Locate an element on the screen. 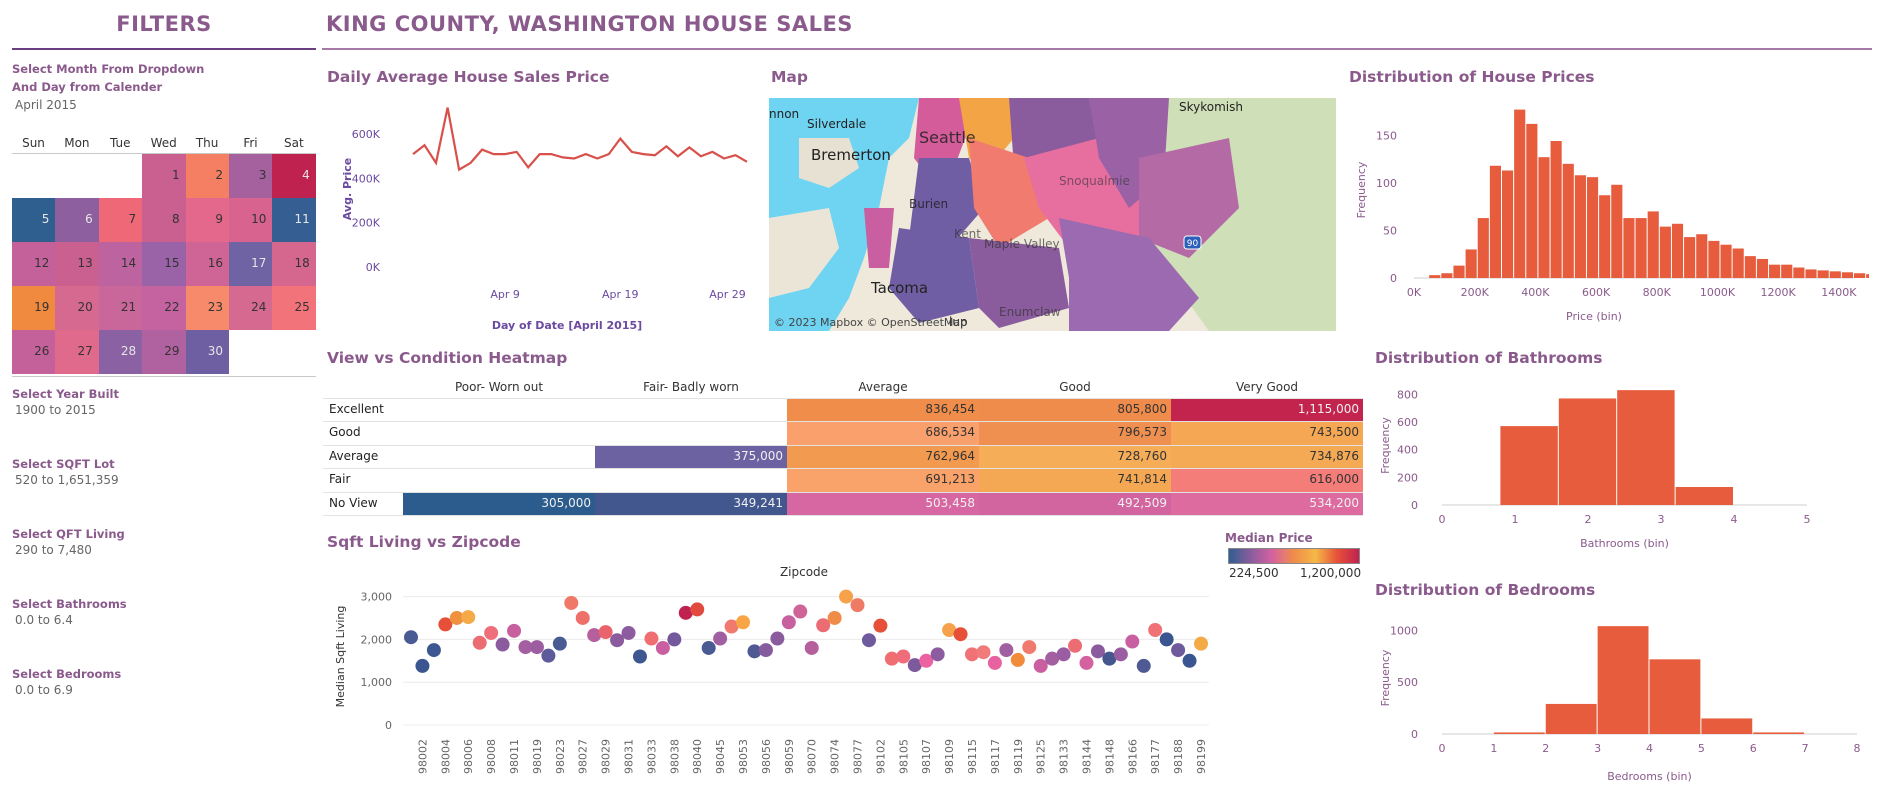 Image resolution: width=1881 pixels, height=804 pixels. calendar-day-8: 8 is located at coordinates (164, 220).